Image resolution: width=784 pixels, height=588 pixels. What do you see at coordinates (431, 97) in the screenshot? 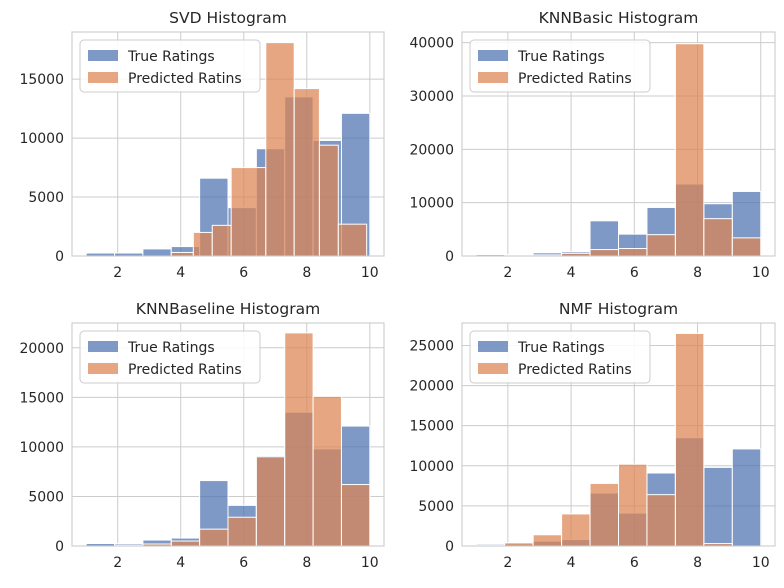
I see `y-tick-label: 30000` at bounding box center [431, 97].